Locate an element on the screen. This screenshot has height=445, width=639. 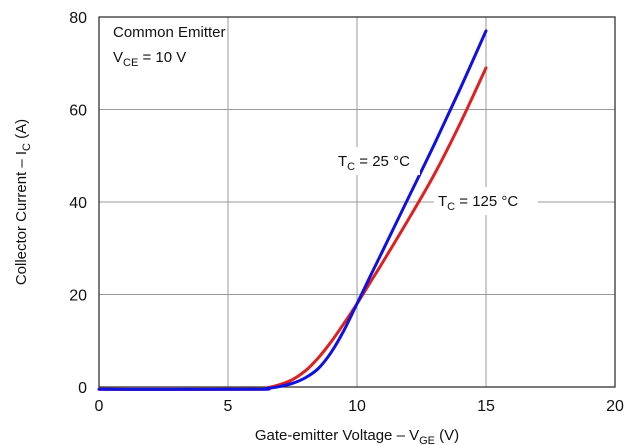
series-label-25c-sub: C is located at coordinates (351, 167).